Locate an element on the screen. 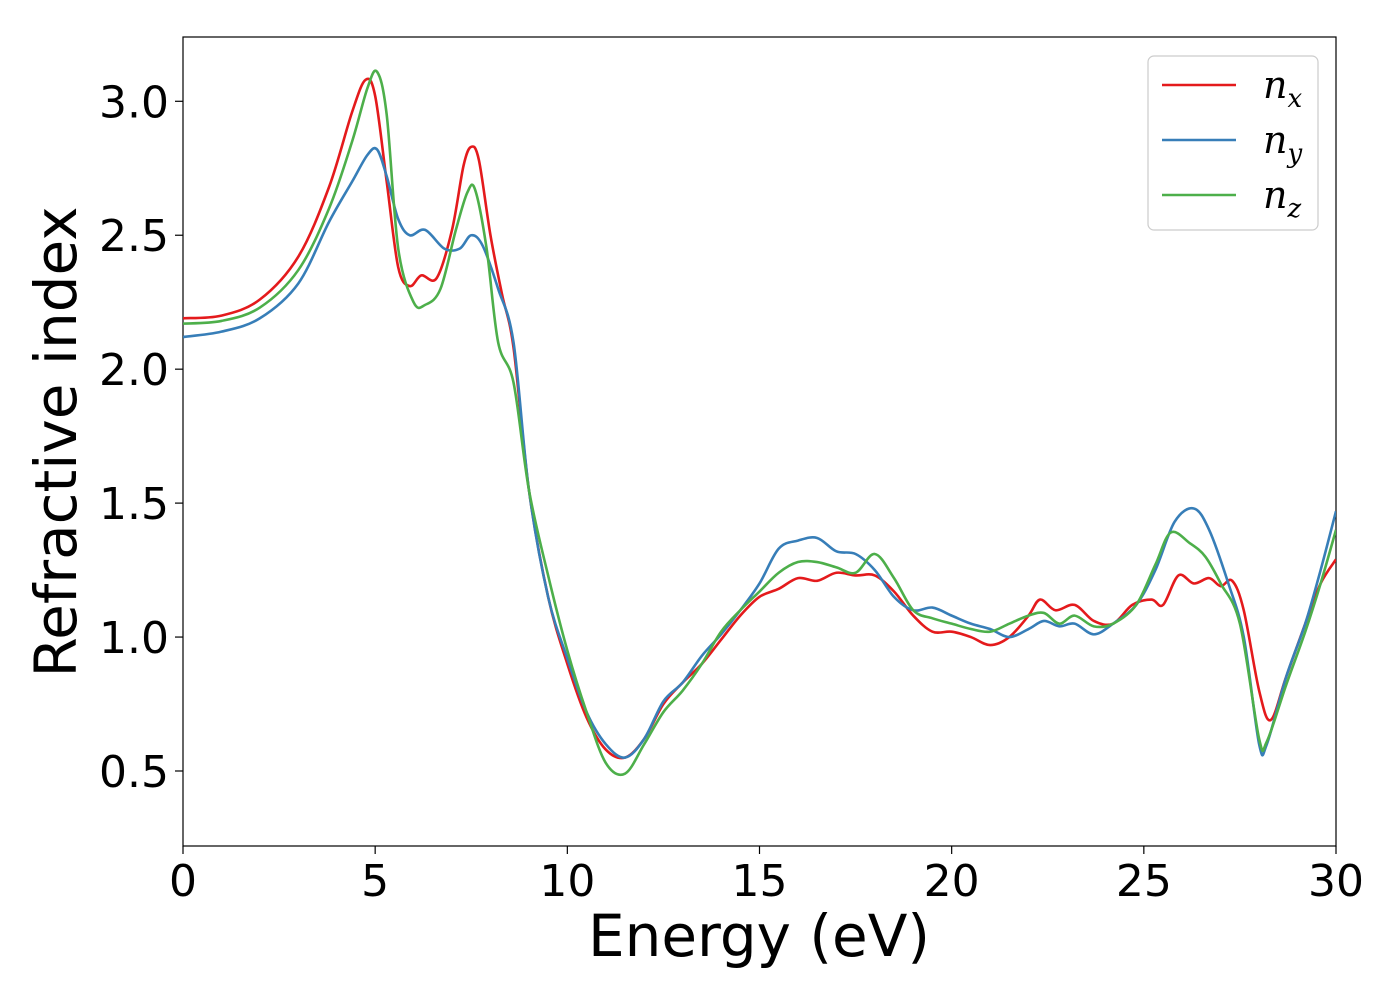  y-tick-label: 1.0 is located at coordinates (134, 638).